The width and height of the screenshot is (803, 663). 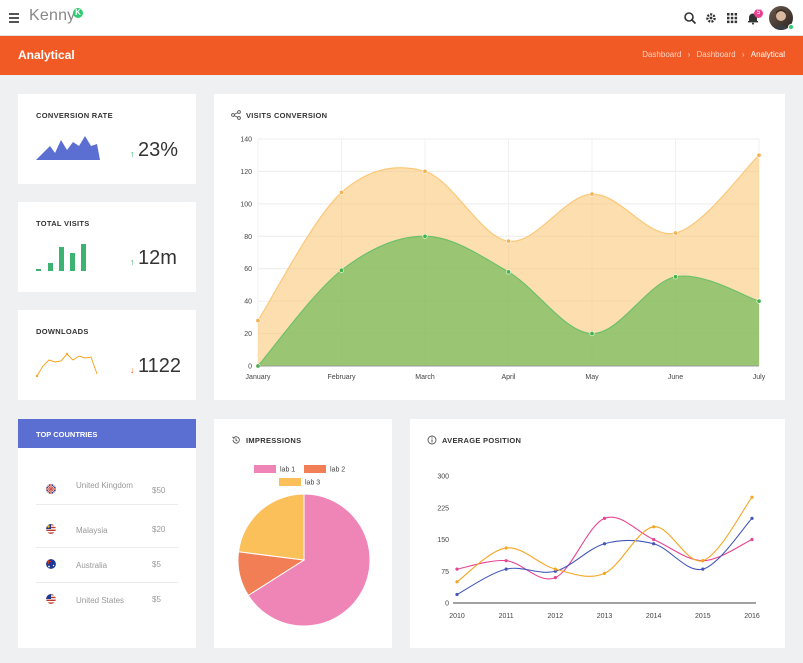 What do you see at coordinates (508, 377) in the screenshot?
I see `x-tick-label: April` at bounding box center [508, 377].